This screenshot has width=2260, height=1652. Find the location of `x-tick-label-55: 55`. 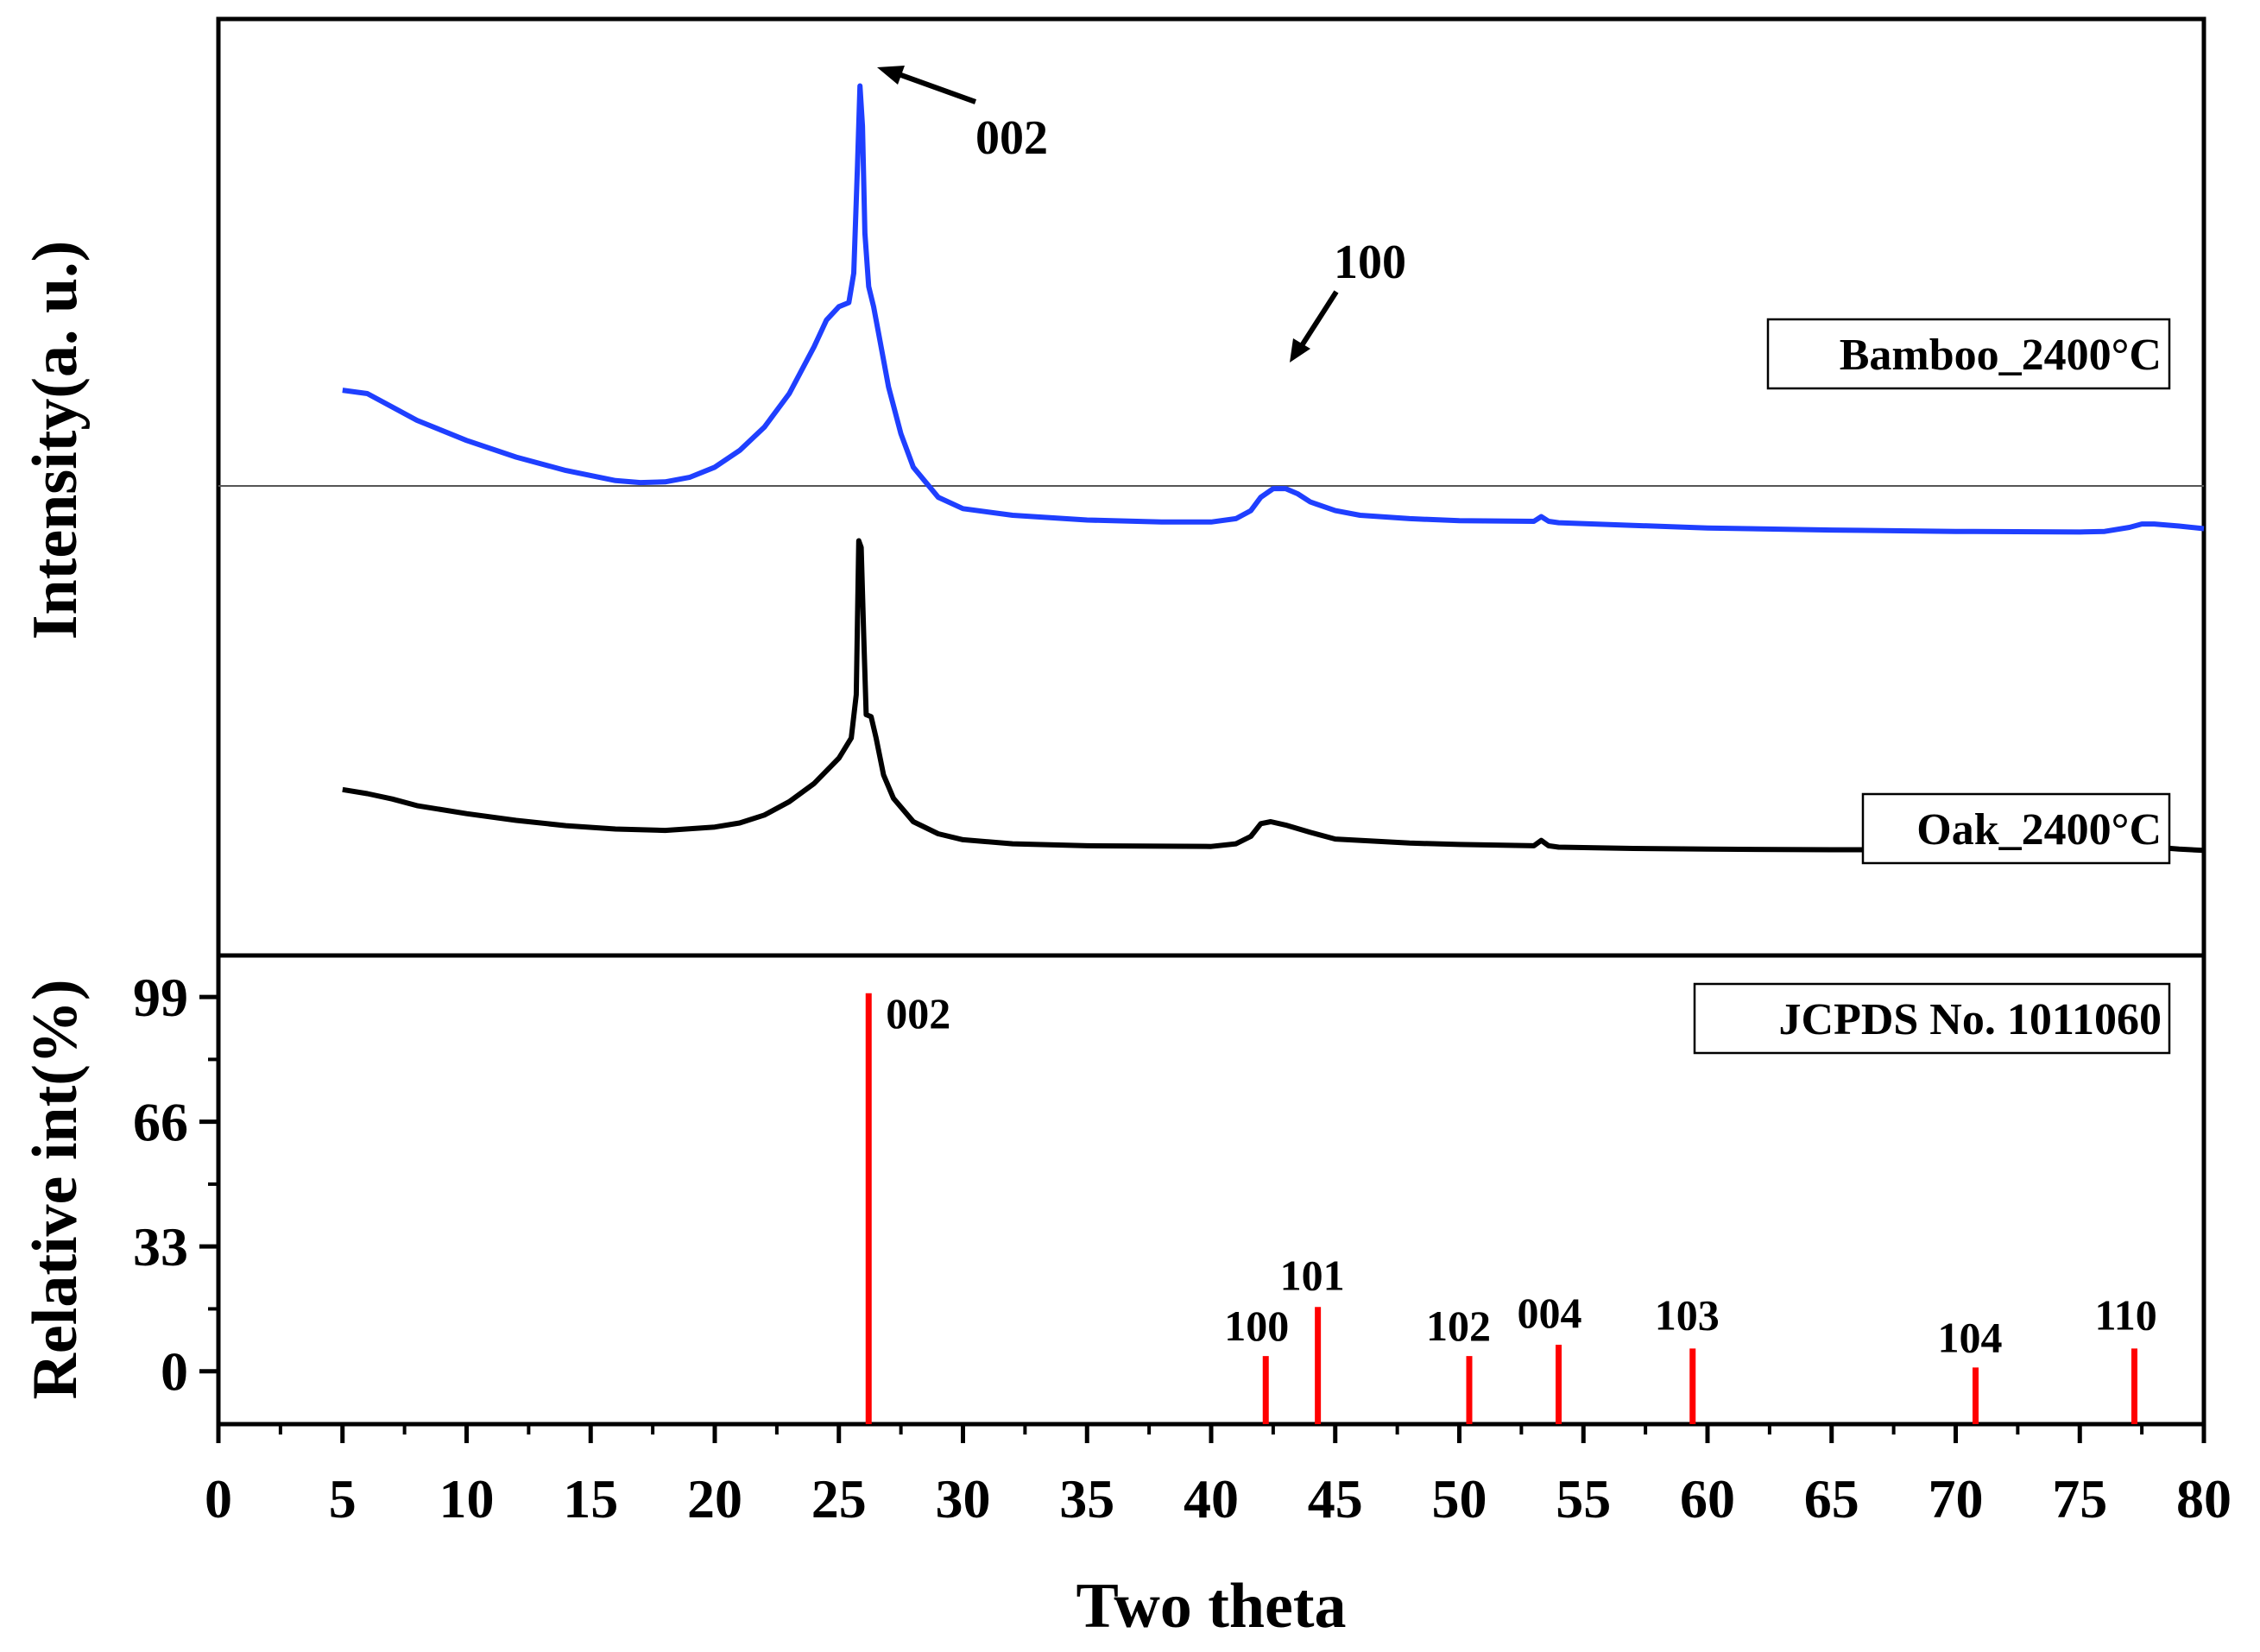

x-tick-label-55: 55 is located at coordinates (1583, 1498).